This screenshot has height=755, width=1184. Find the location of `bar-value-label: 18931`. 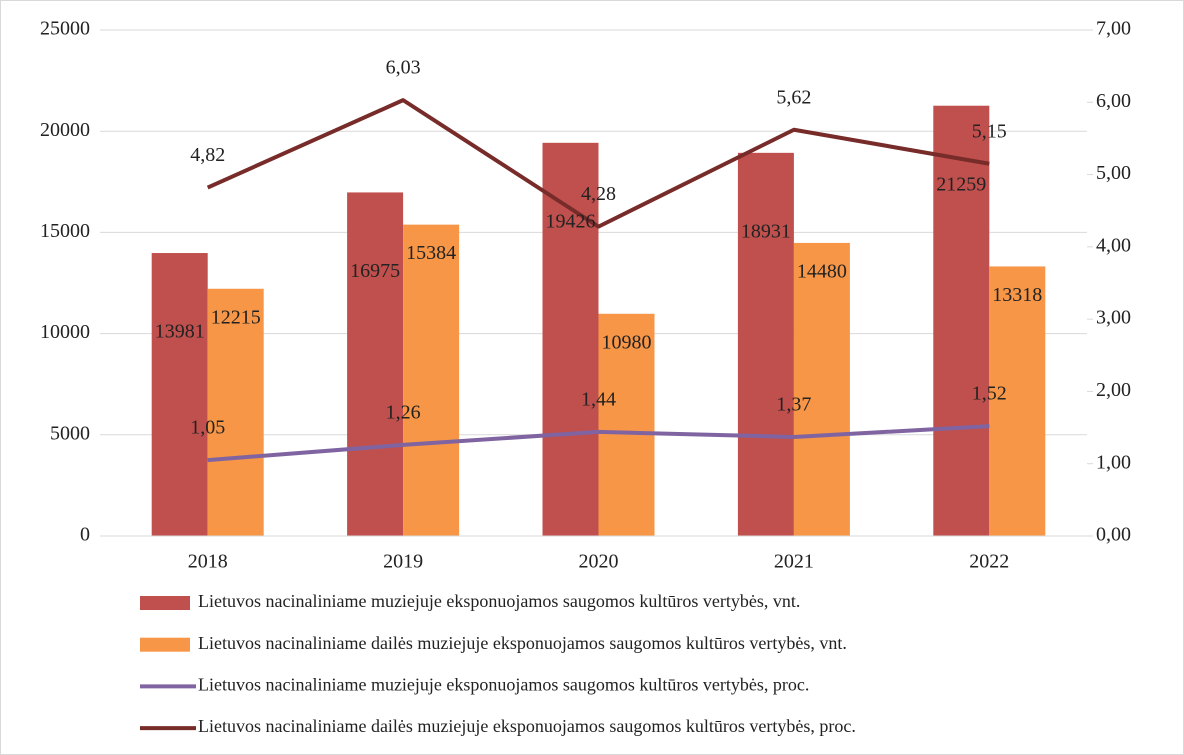

bar-value-label: 18931 is located at coordinates (766, 231).